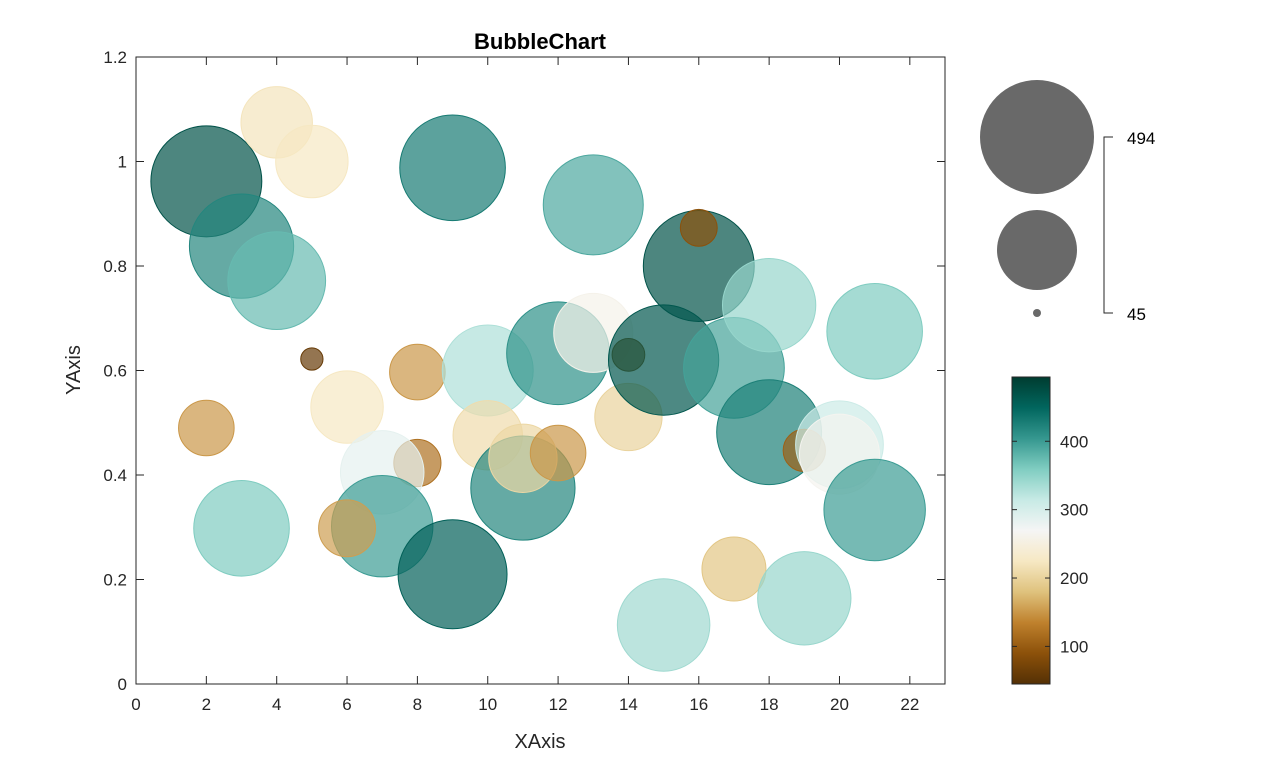  I want to click on x-tick-label: 18, so click(769, 704).